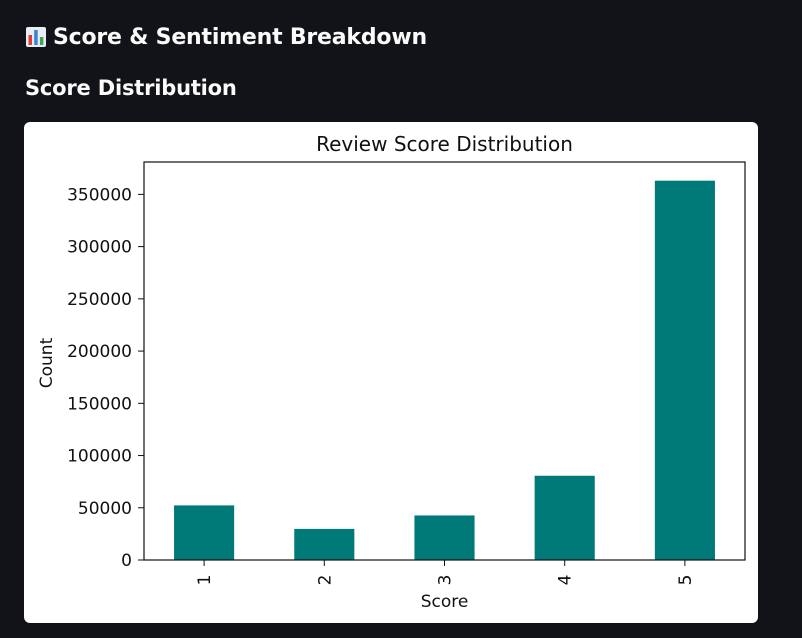 The height and width of the screenshot is (638, 802). I want to click on x-tick-label: 4, so click(566, 580).